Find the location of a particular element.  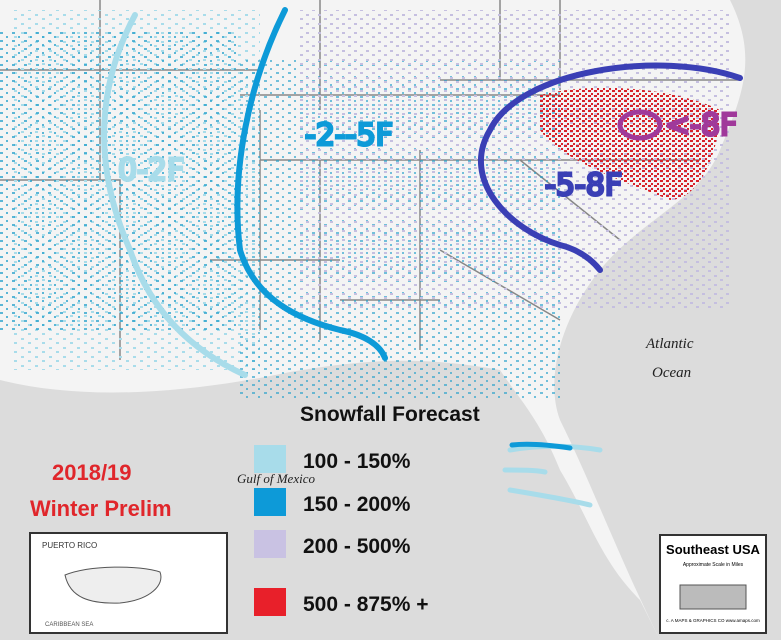

legend-label: 200 - 500% is located at coordinates (357, 546).